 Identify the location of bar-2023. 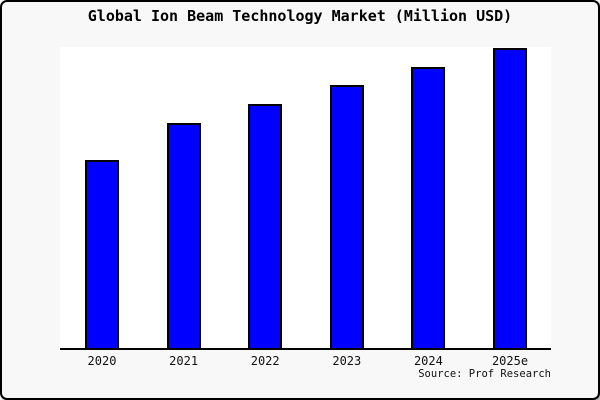
(346, 216).